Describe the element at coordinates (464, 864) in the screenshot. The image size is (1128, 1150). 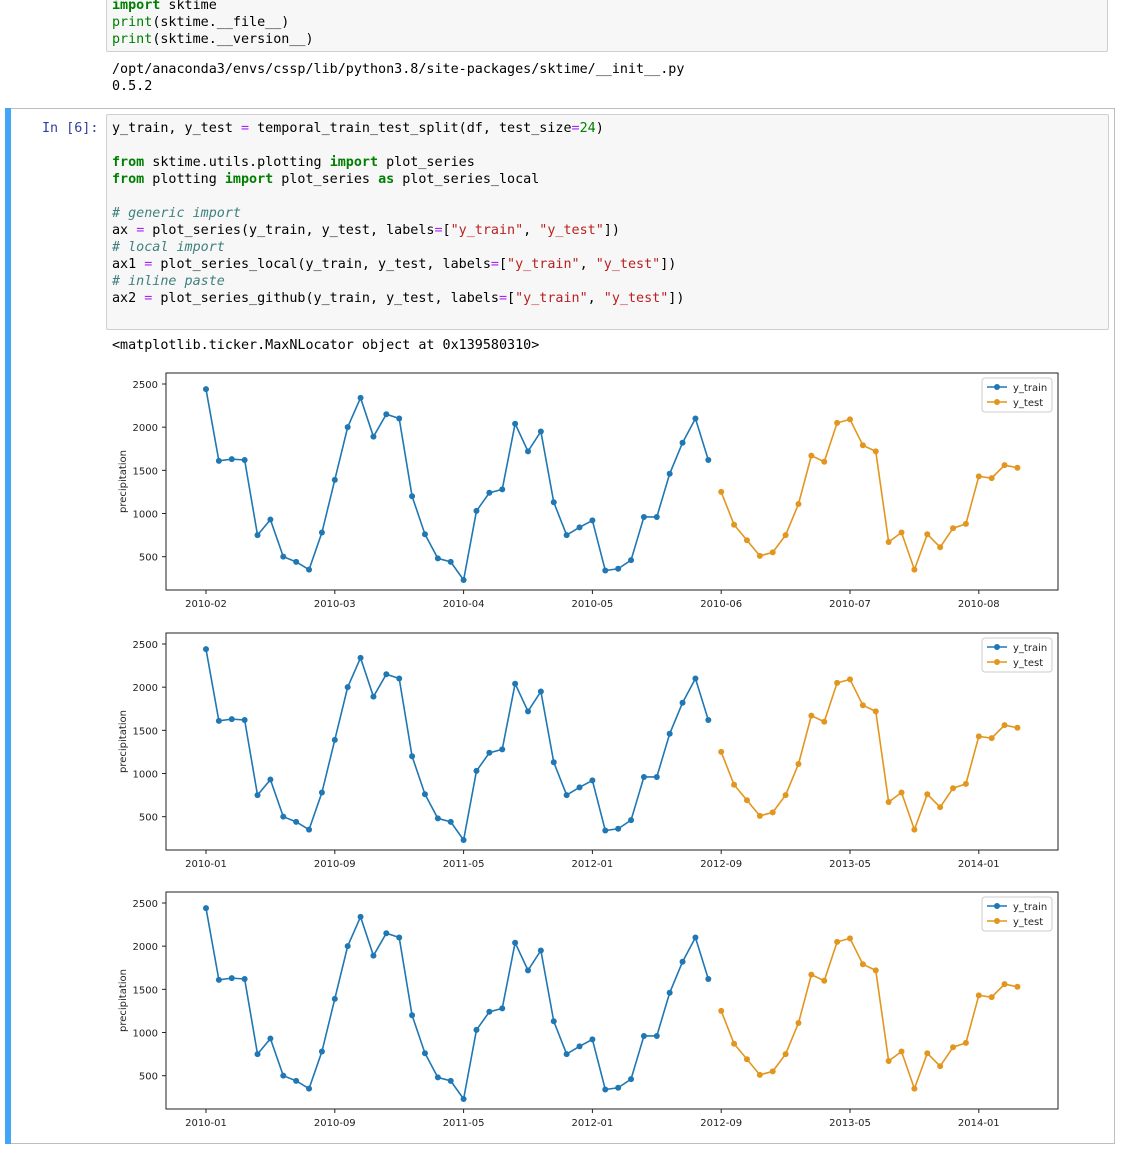
I see `x-tick-label: 2011-05` at that location.